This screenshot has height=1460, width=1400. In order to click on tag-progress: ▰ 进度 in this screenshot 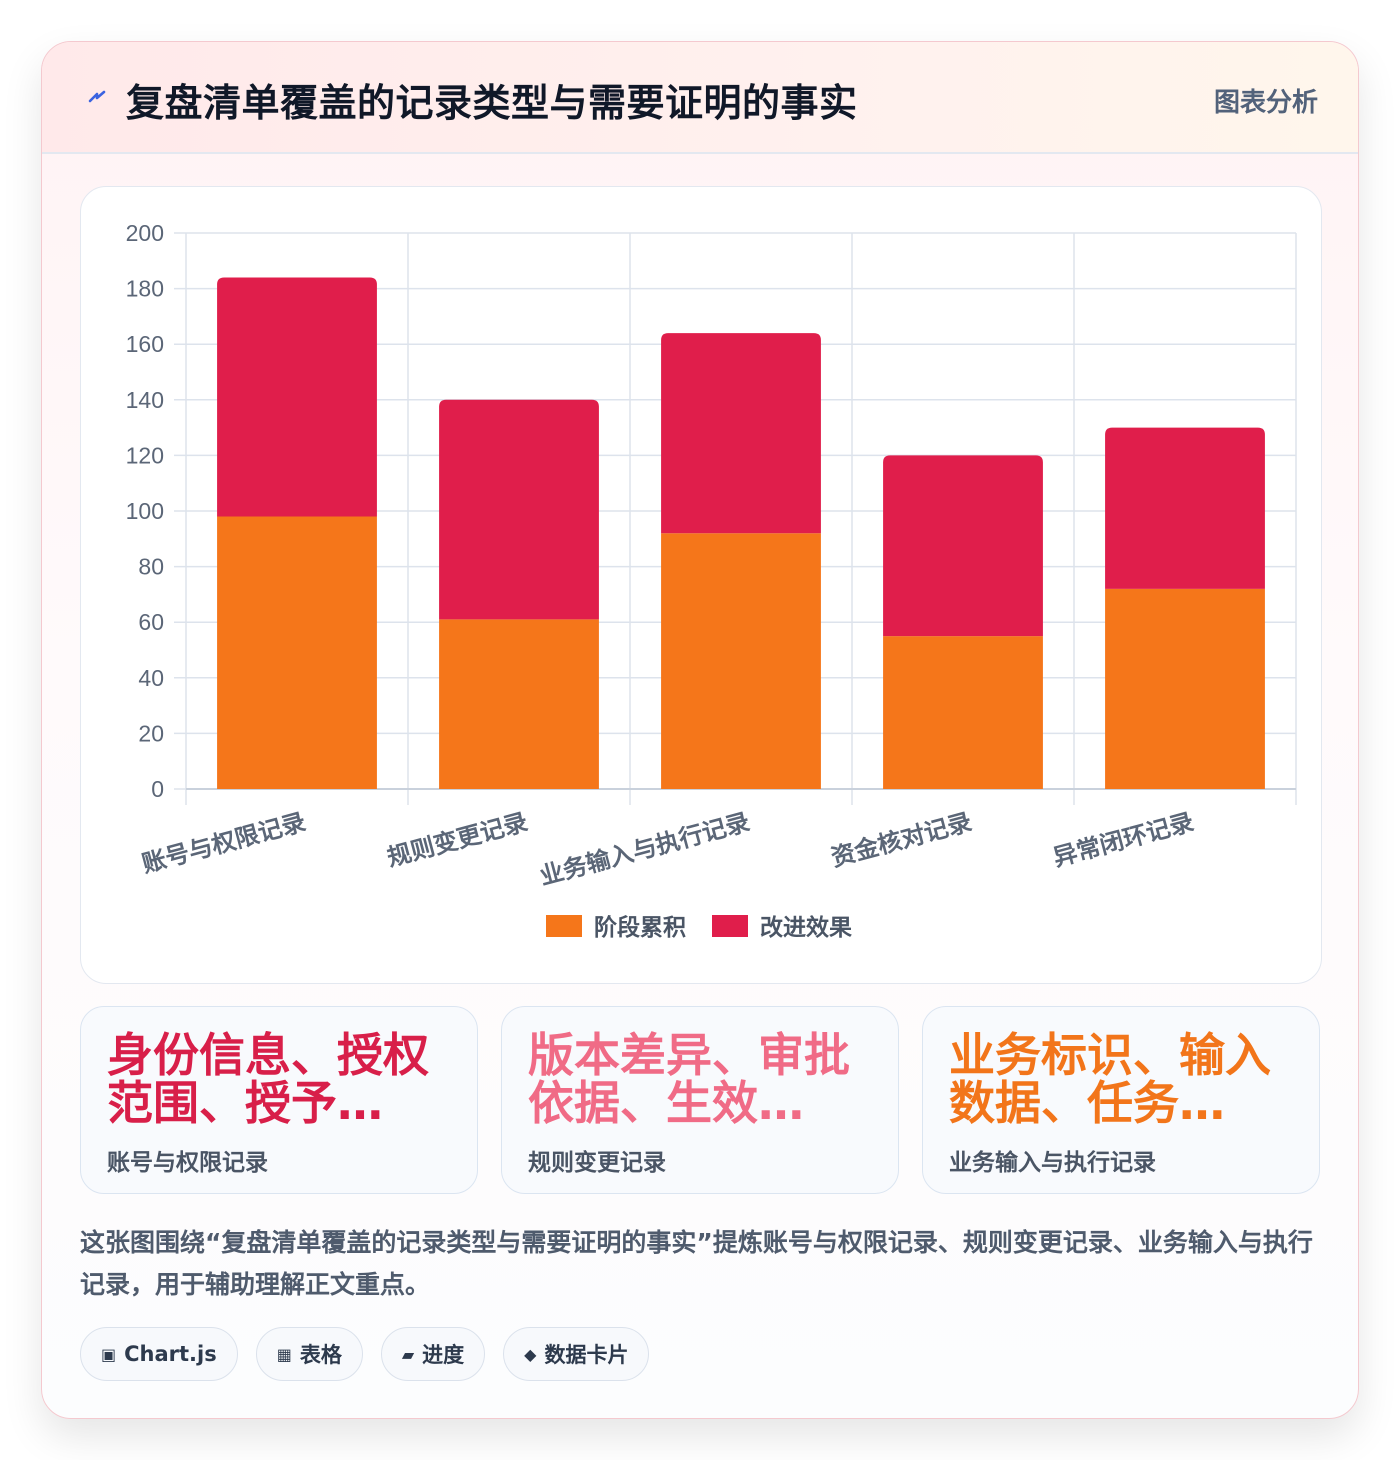, I will do `click(433, 1354)`.